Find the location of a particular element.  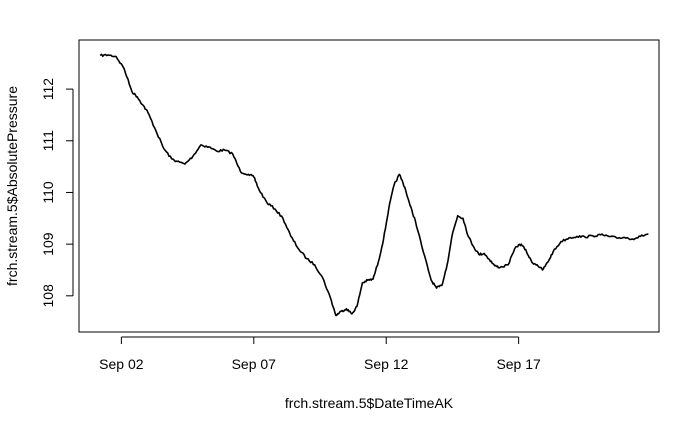

y-axis: 108 109 110 111 112 is located at coordinates (57, 193).